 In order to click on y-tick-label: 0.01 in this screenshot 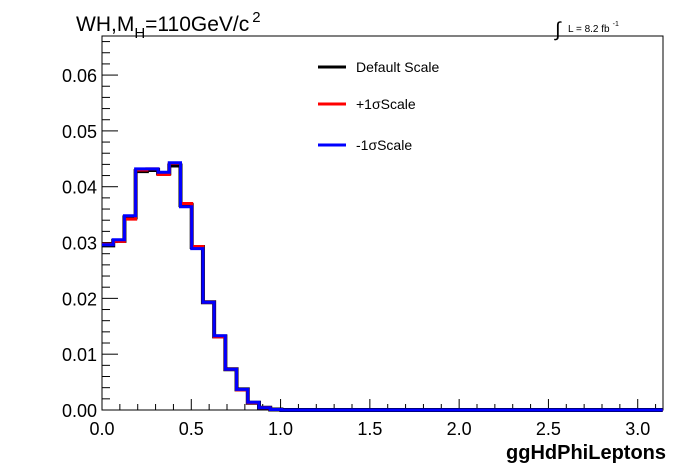, I will do `click(79, 355)`.